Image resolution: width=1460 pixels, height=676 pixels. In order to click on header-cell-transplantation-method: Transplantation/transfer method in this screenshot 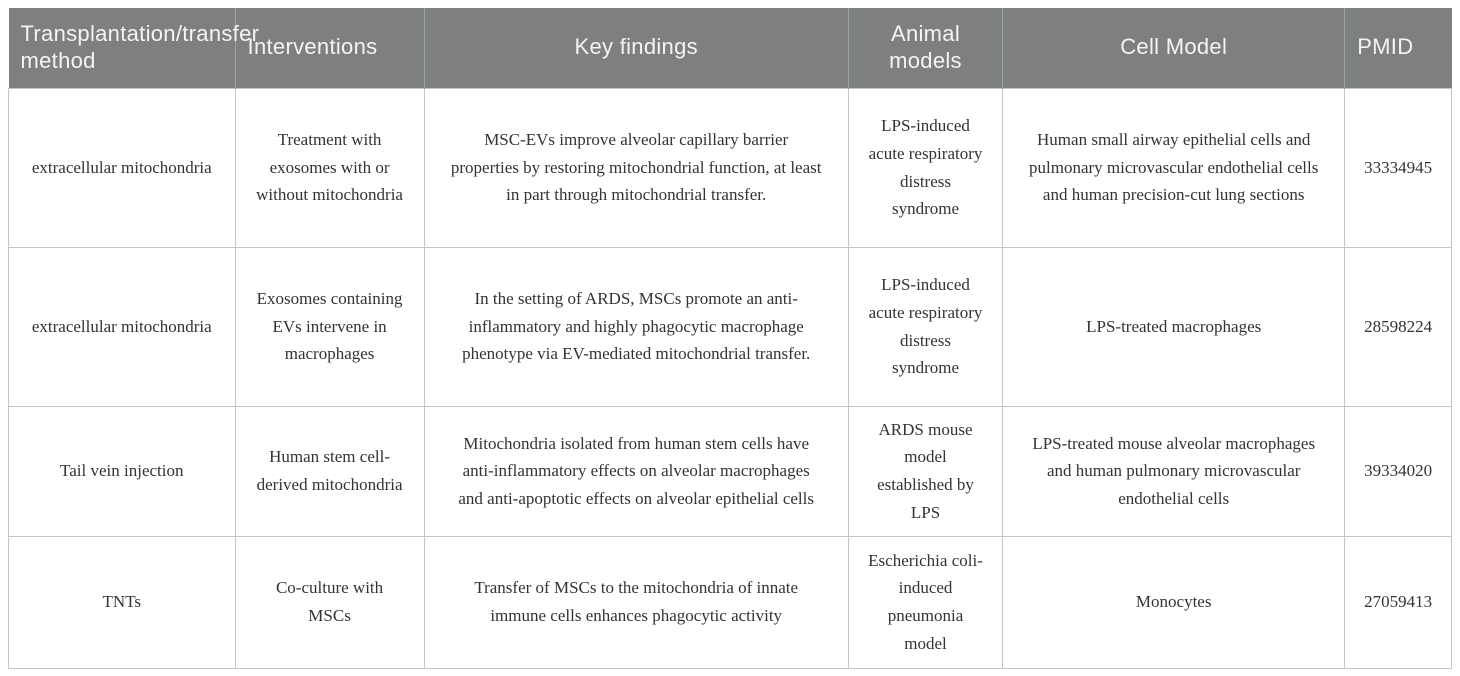, I will do `click(133, 48)`.